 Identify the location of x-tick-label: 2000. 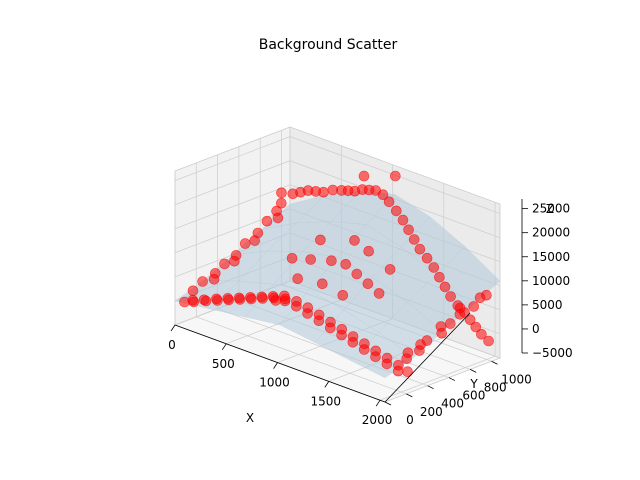
(377, 420).